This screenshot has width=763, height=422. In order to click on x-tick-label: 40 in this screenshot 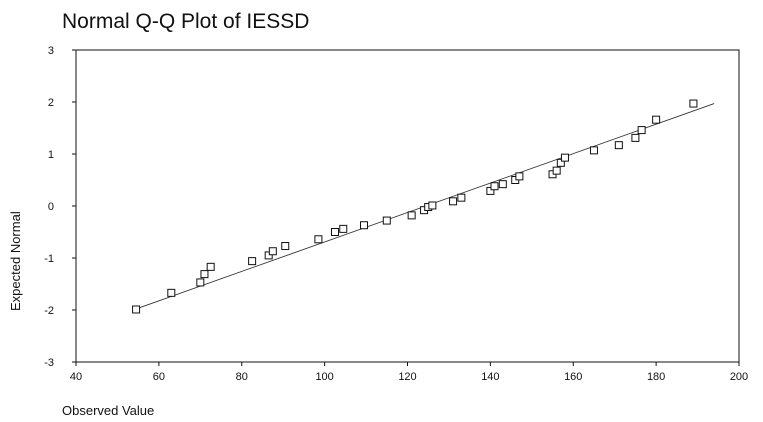, I will do `click(76, 377)`.